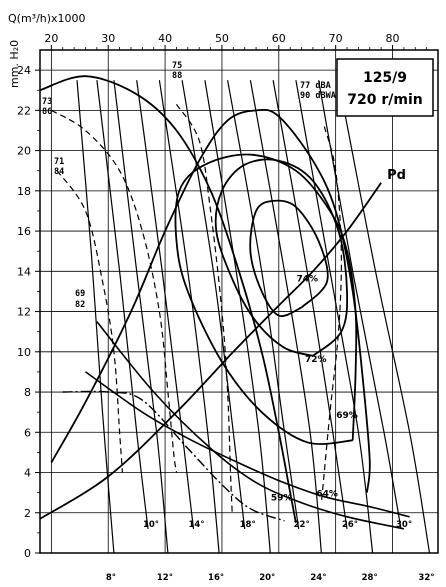 The image size is (446, 587). Describe the element at coordinates (302, 525) in the screenshot. I see `blade-angle-label: 22°` at that location.